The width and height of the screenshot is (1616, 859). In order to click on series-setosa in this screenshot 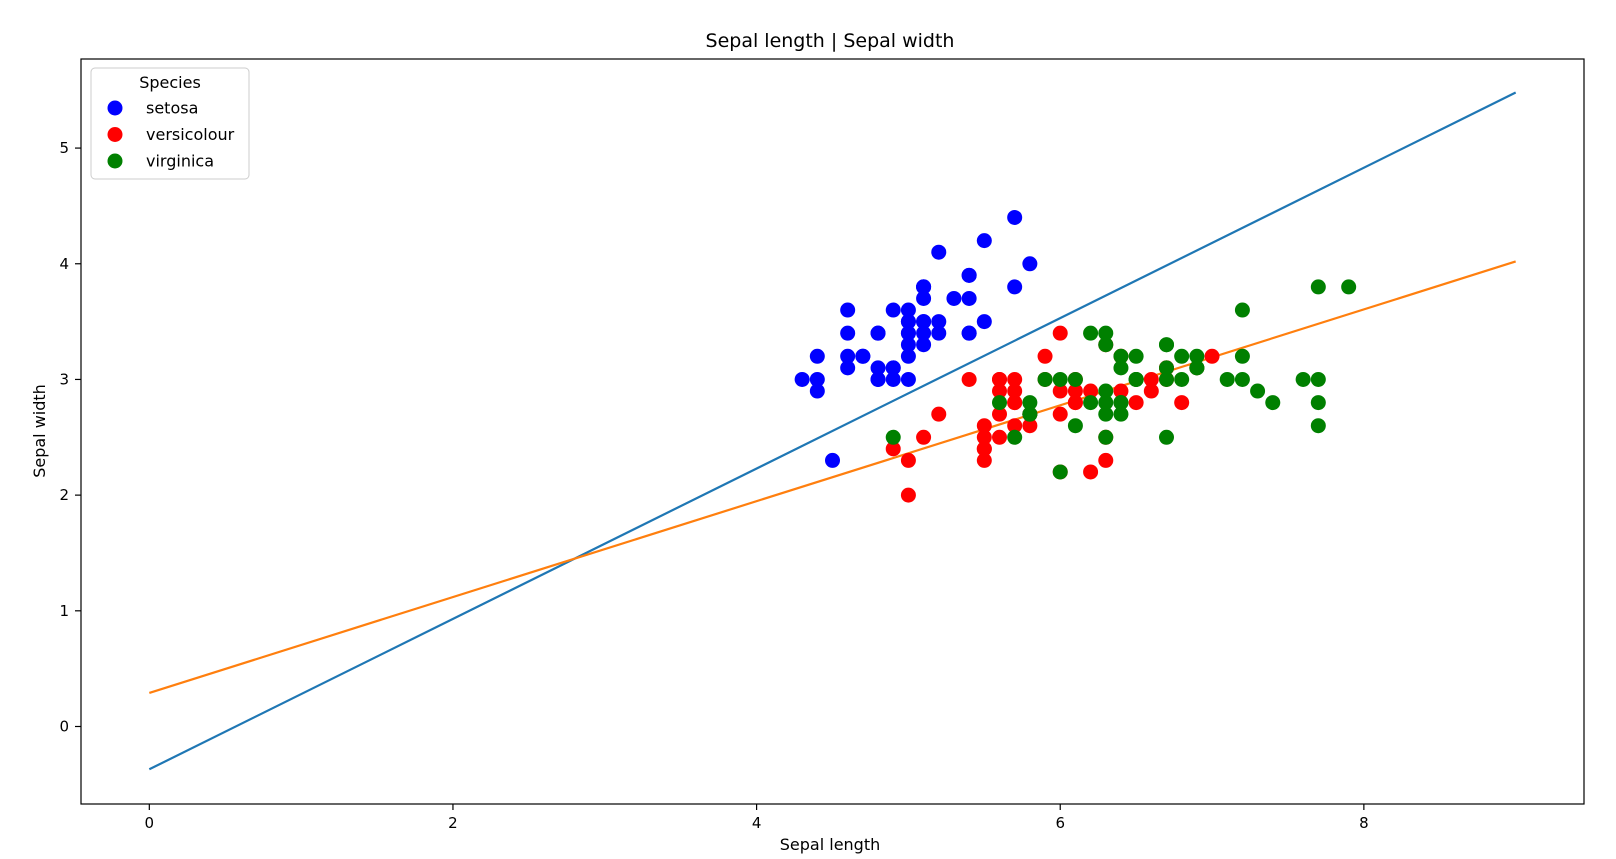, I will do `click(916, 338)`.